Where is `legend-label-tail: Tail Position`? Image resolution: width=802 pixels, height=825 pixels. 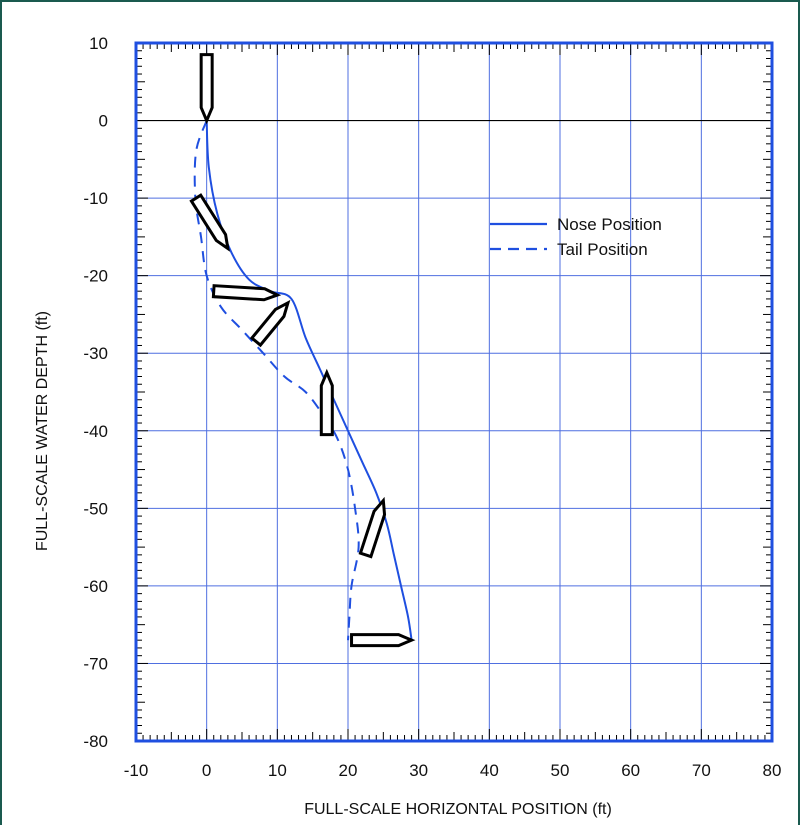 legend-label-tail: Tail Position is located at coordinates (602, 249).